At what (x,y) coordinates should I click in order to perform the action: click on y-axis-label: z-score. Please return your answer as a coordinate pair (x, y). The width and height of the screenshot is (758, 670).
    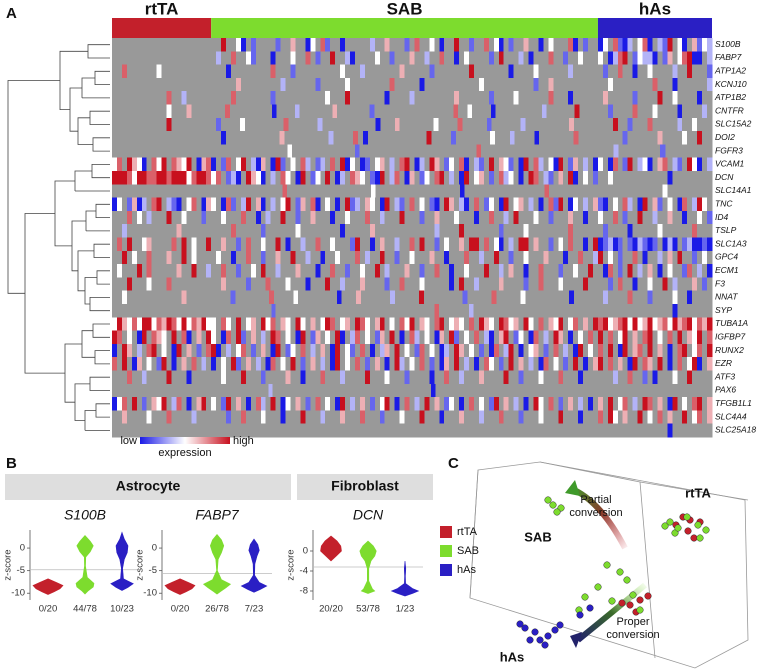
    Looking at the image, I should click on (8, 564).